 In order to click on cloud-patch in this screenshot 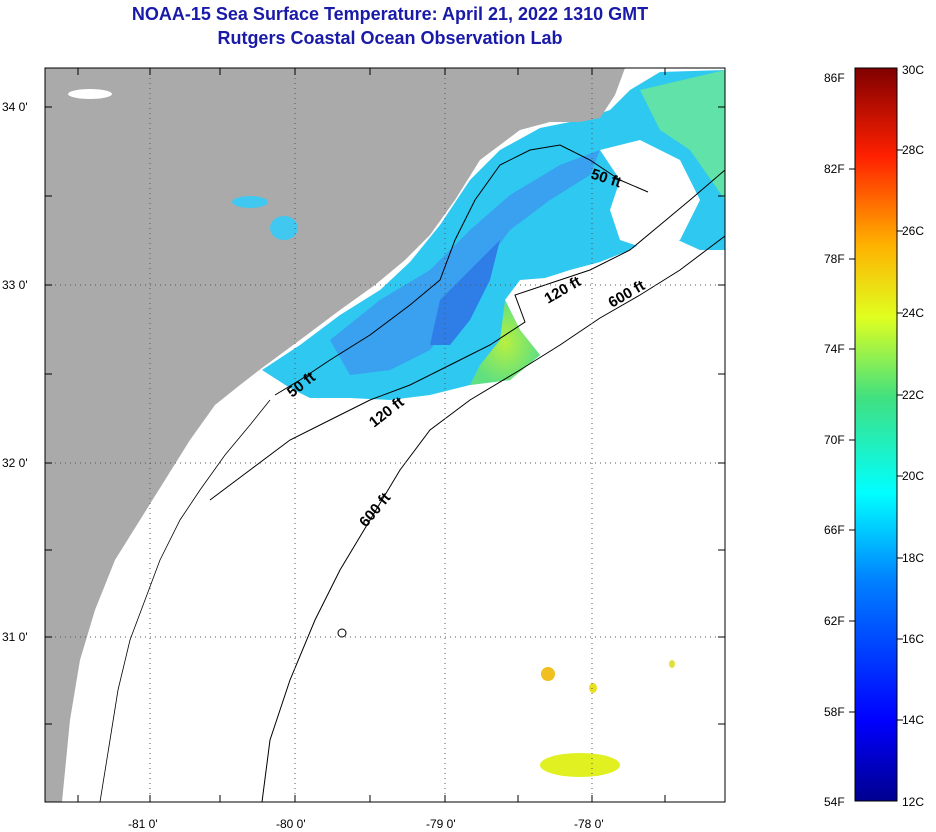, I will do `click(650, 195)`.